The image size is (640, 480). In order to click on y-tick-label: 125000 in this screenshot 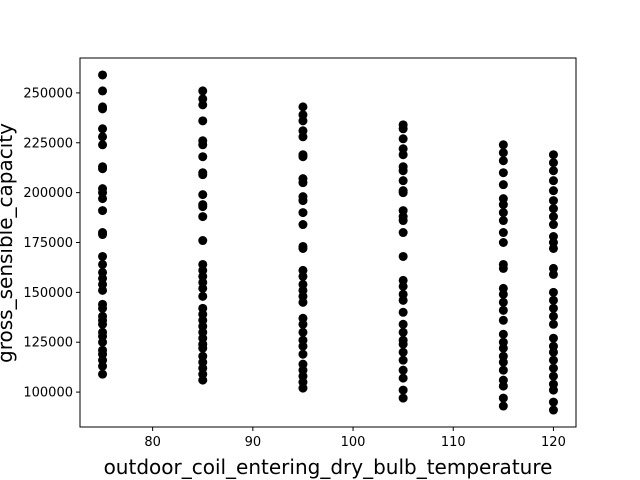, I will do `click(48, 343)`.